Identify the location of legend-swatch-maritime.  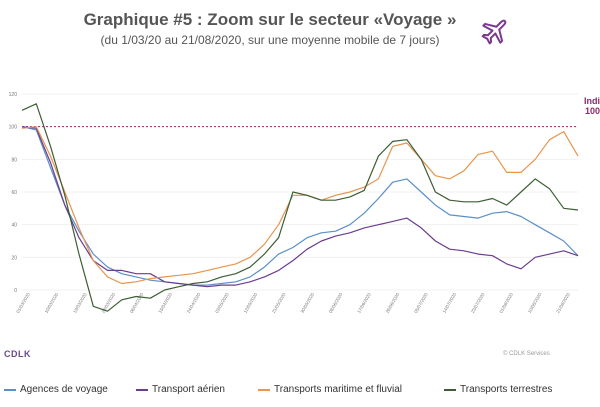
(264, 389).